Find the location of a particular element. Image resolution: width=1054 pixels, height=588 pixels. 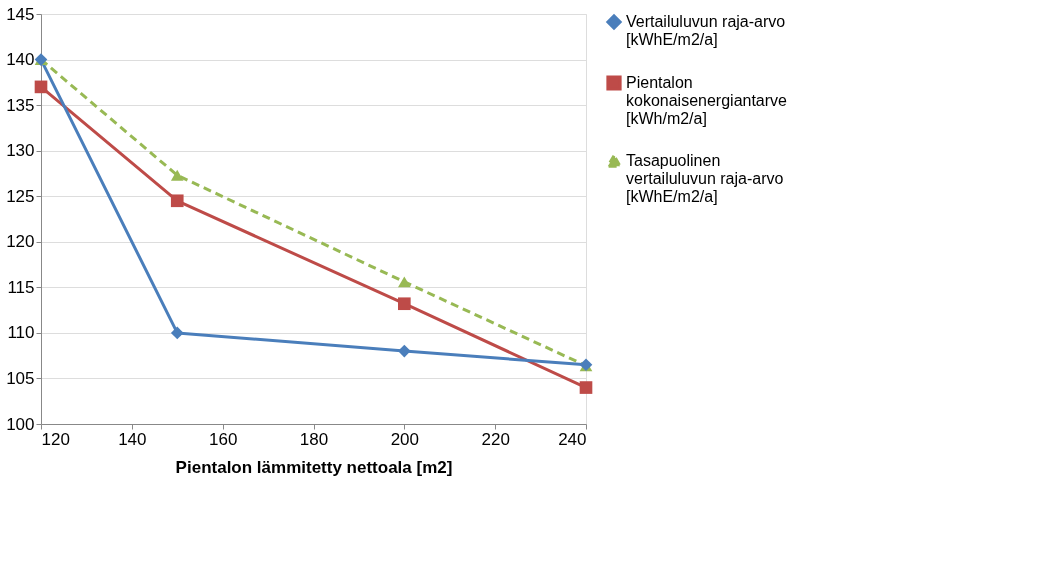

x-tick-label: 120 is located at coordinates (55, 439).